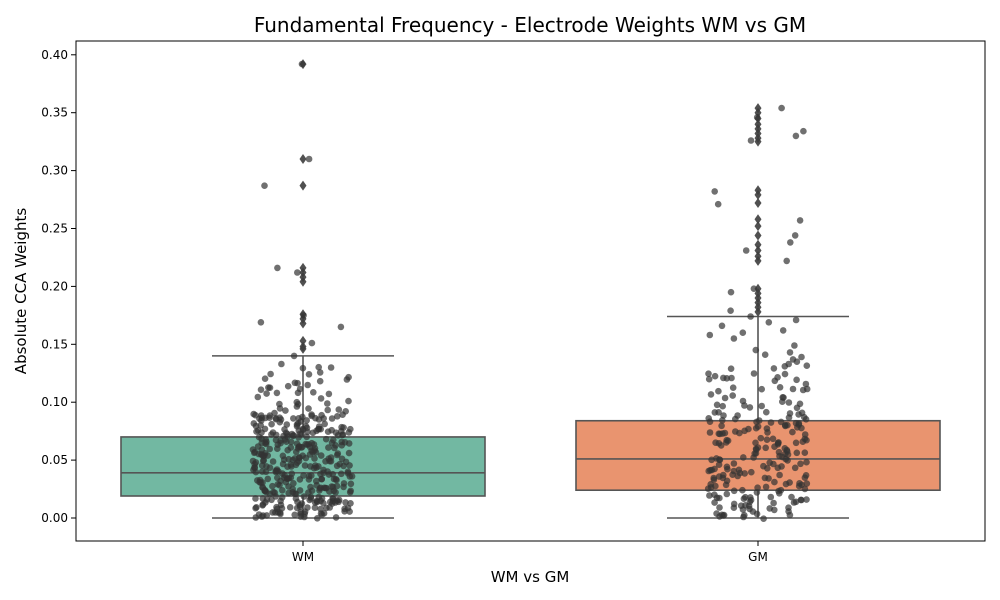  What do you see at coordinates (54, 229) in the screenshot?
I see `y-tick-label: 0.25` at bounding box center [54, 229].